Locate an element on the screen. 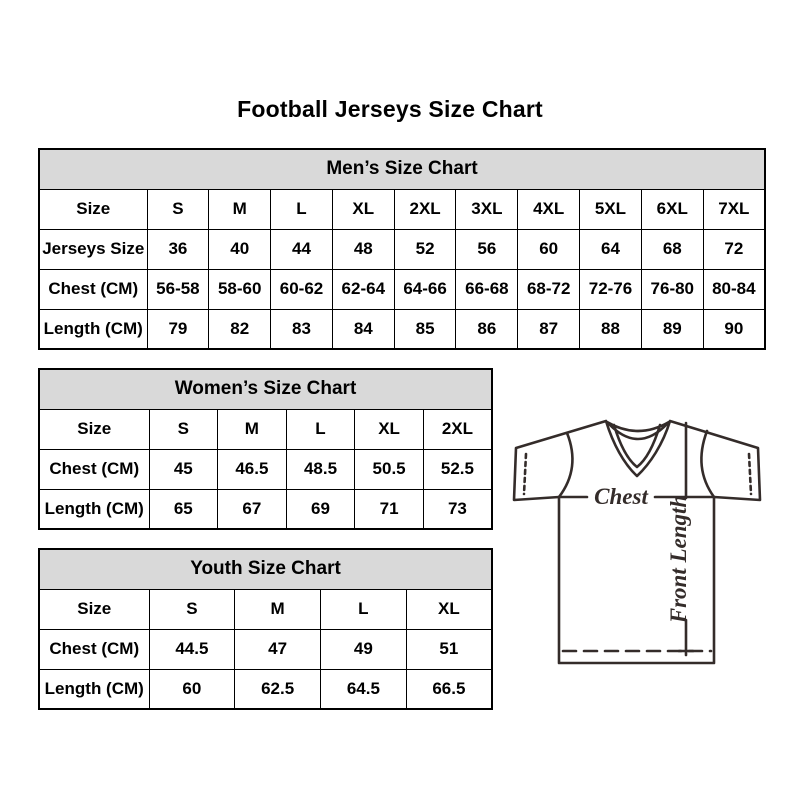 This screenshot has width=800, height=800. table-row: Length (CM) 65 67 69 71 73 is located at coordinates (265, 509).